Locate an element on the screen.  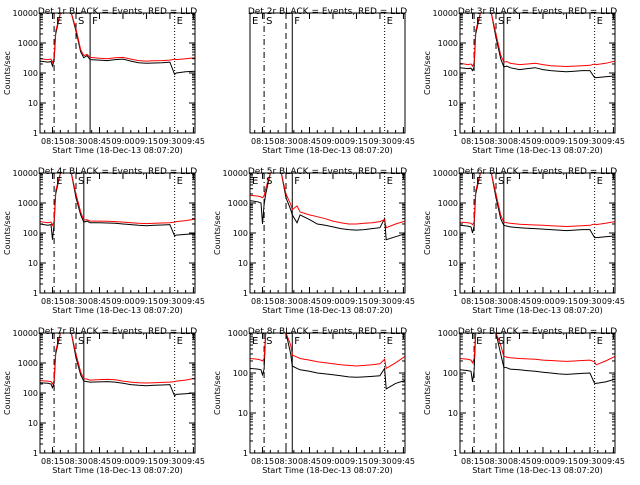
panel-title: Det 7r BLACK = Events, RED = LLD is located at coordinates (117, 332).